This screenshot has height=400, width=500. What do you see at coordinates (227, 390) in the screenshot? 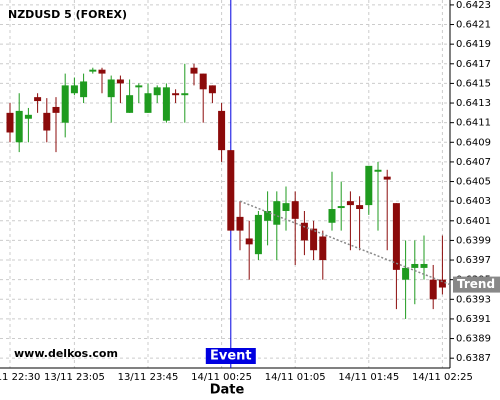
I see `x-axis-label: Date` at bounding box center [227, 390].